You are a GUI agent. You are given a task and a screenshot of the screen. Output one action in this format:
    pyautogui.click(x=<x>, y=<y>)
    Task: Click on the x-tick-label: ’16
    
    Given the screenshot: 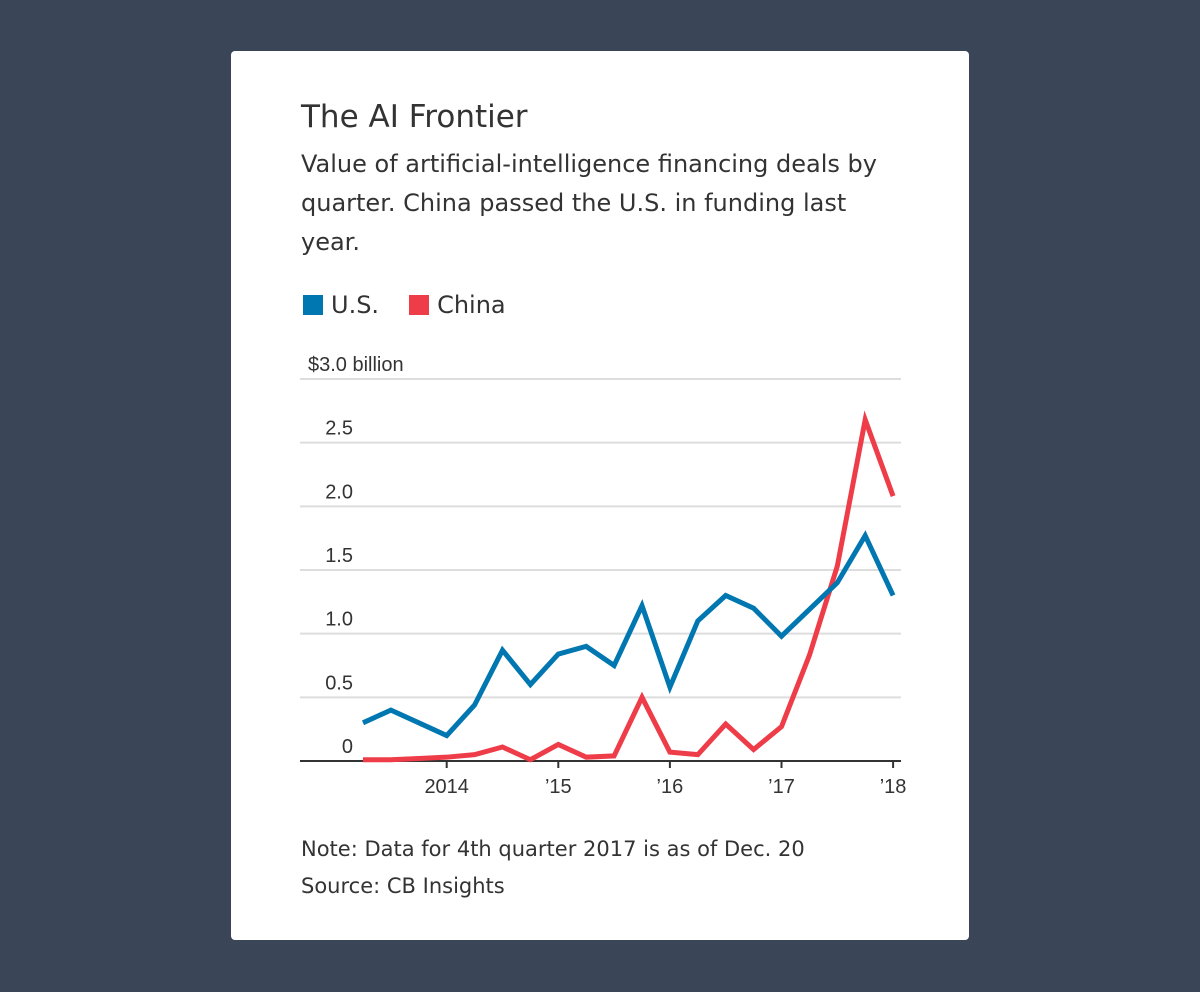 What is the action you would take?
    pyautogui.click(x=670, y=787)
    